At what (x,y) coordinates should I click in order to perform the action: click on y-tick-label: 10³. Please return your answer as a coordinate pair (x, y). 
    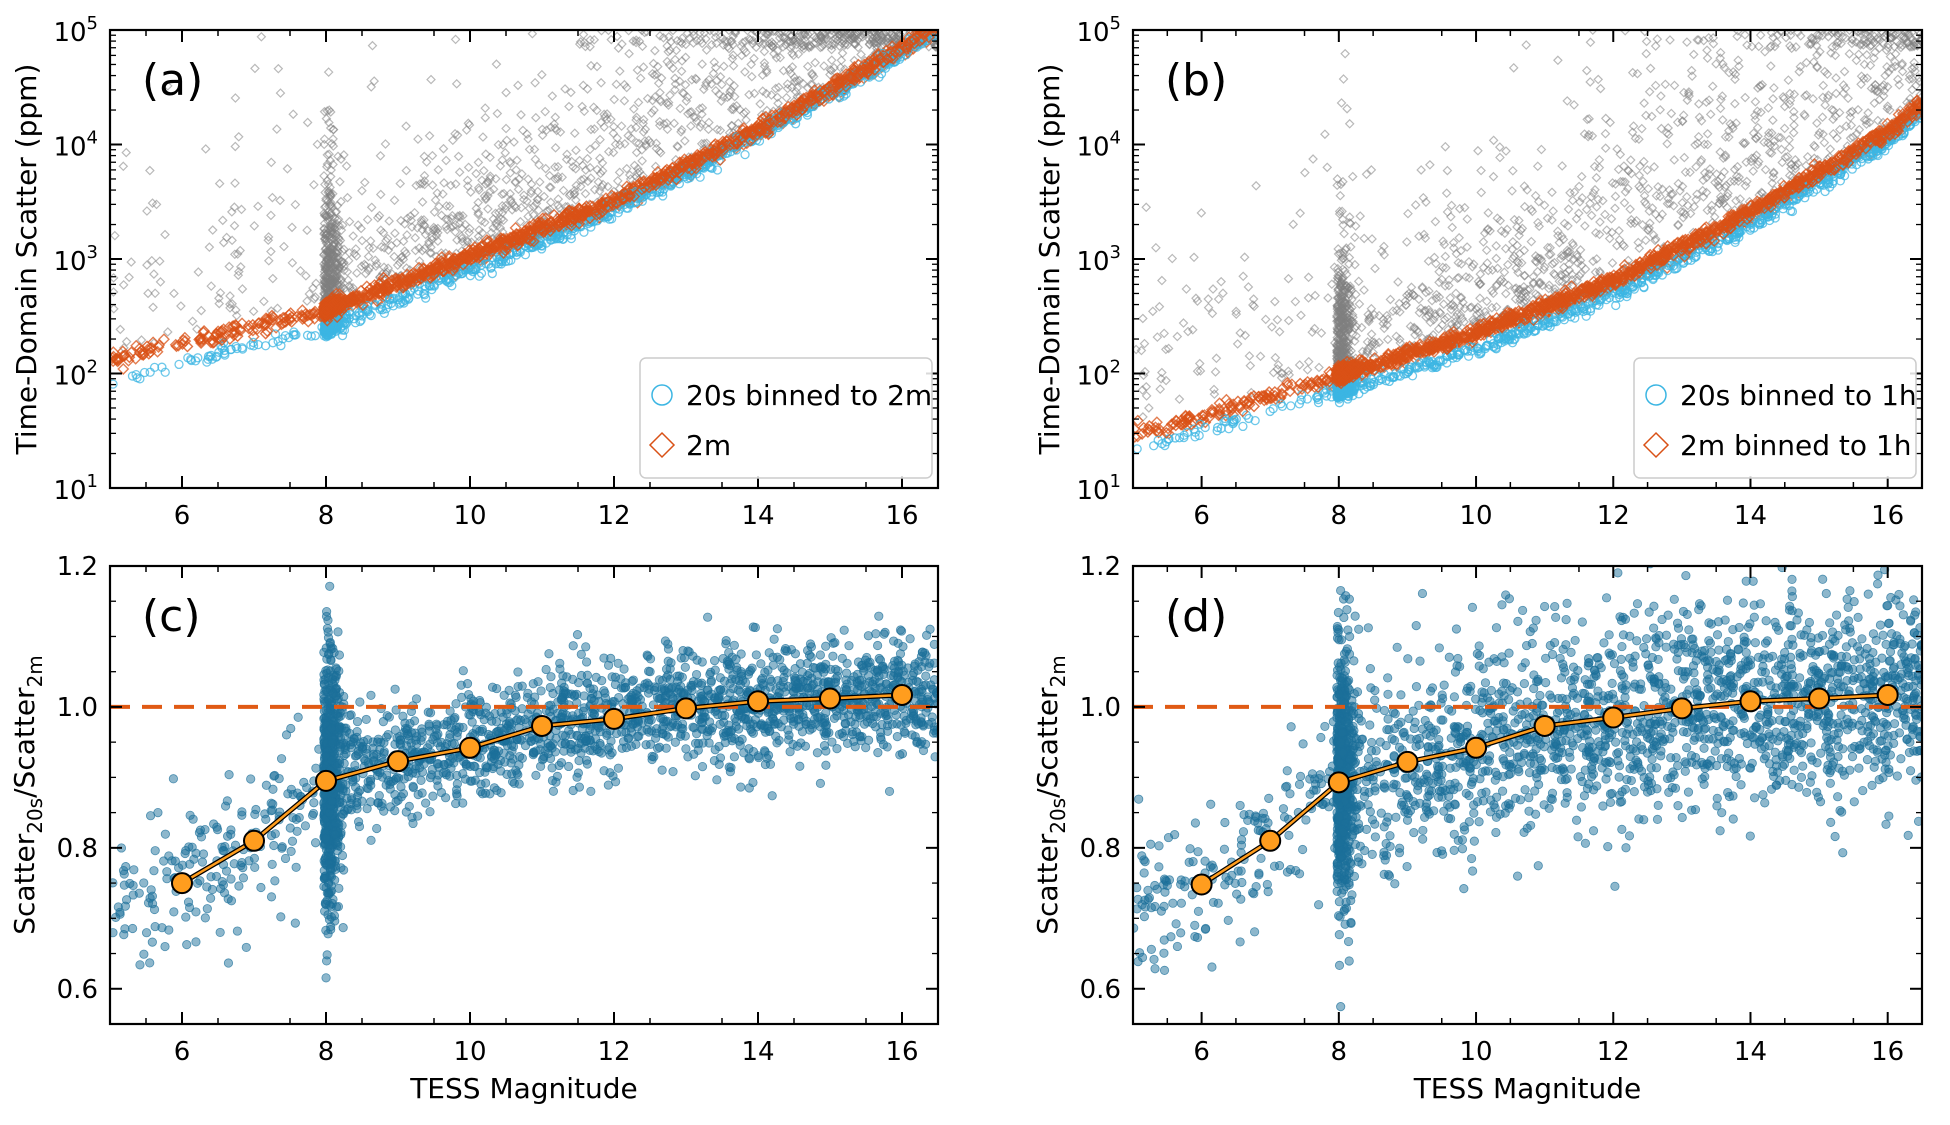
    Looking at the image, I should click on (75, 259).